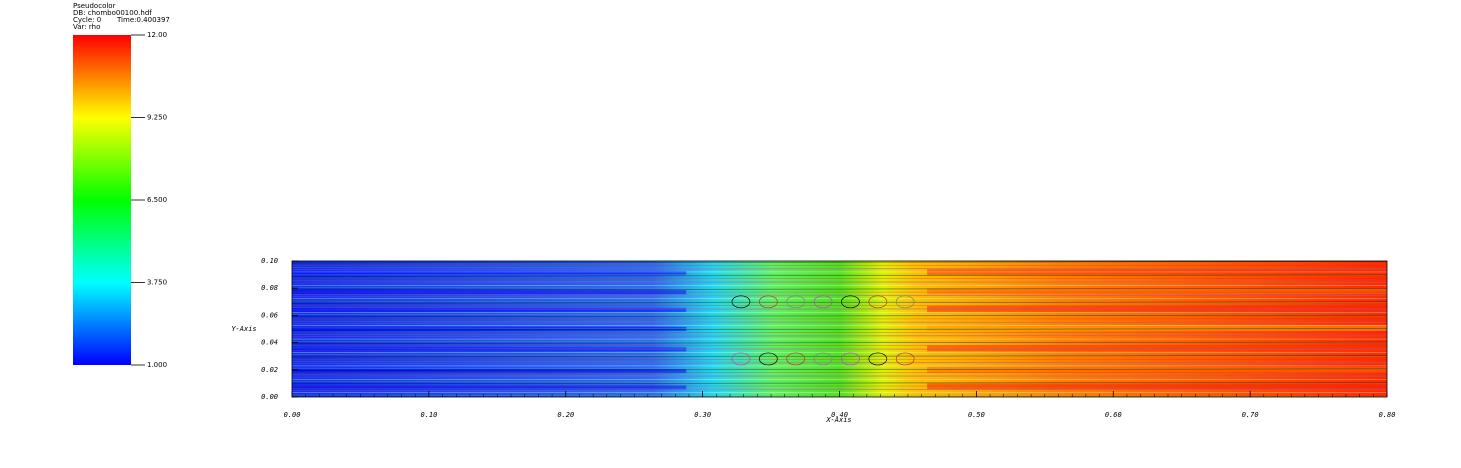 The width and height of the screenshot is (1461, 468). What do you see at coordinates (269, 397) in the screenshot?
I see `y-tick-label: 0.00` at bounding box center [269, 397].